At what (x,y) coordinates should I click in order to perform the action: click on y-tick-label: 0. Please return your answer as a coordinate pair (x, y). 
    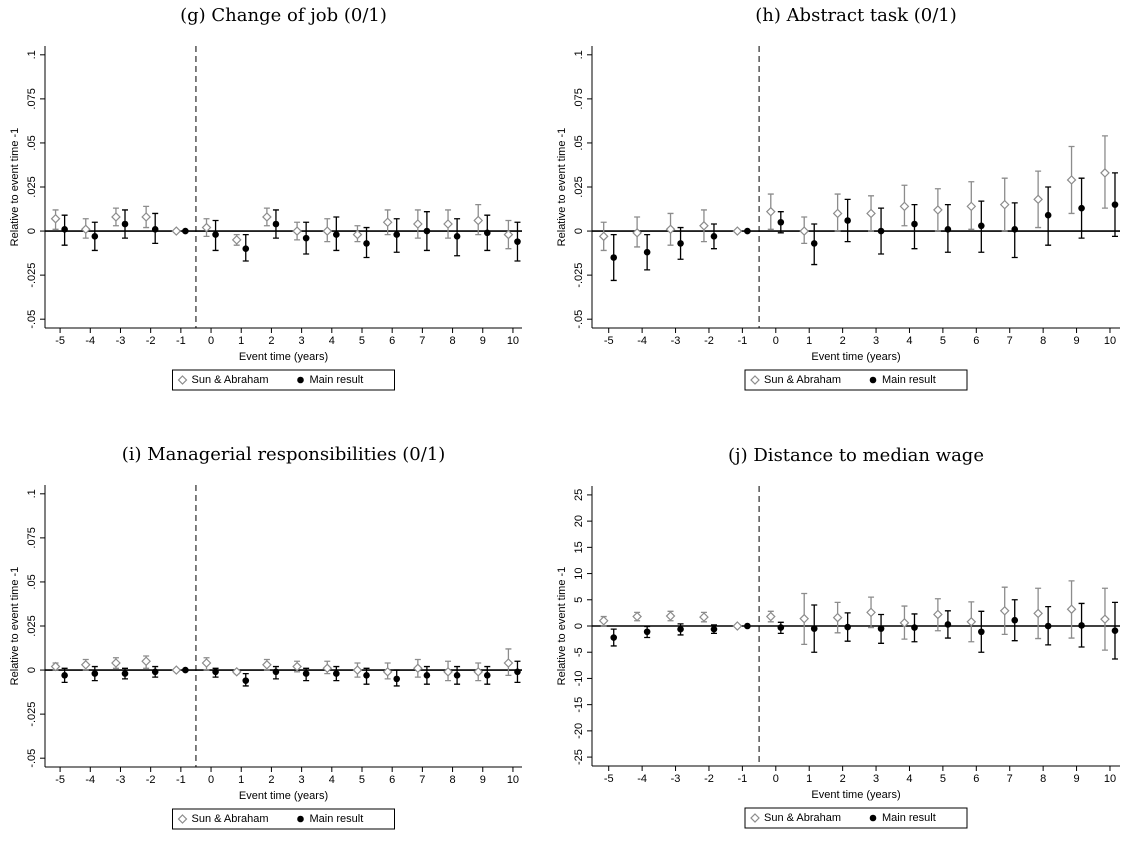
    Looking at the image, I should click on (32, 231).